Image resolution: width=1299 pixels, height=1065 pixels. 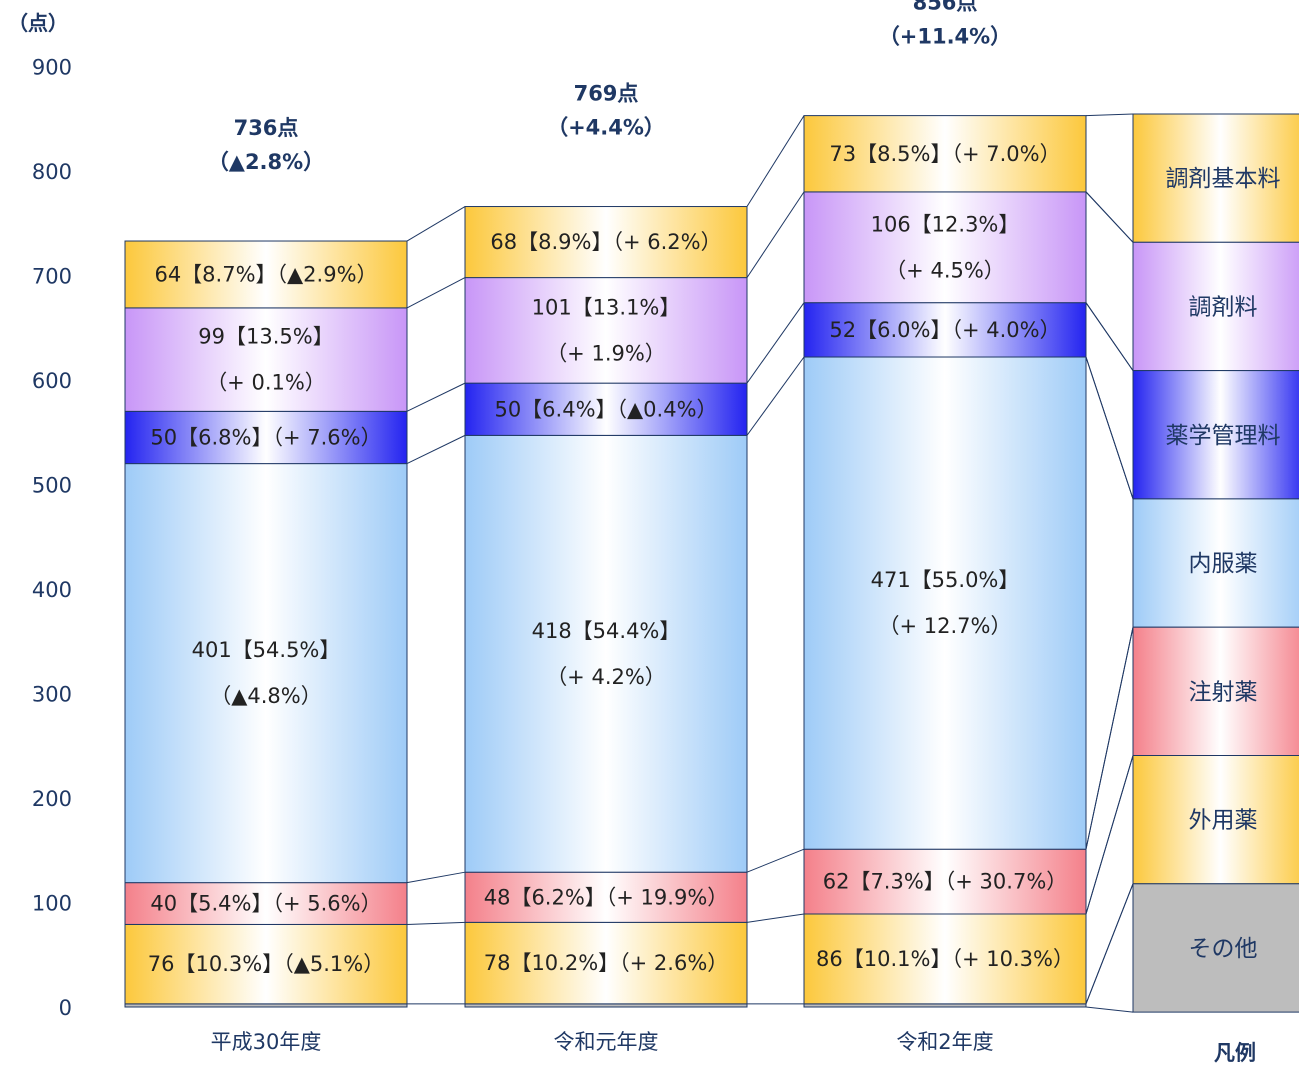 I want to click on y-tick-label: 300, so click(x=52, y=695).